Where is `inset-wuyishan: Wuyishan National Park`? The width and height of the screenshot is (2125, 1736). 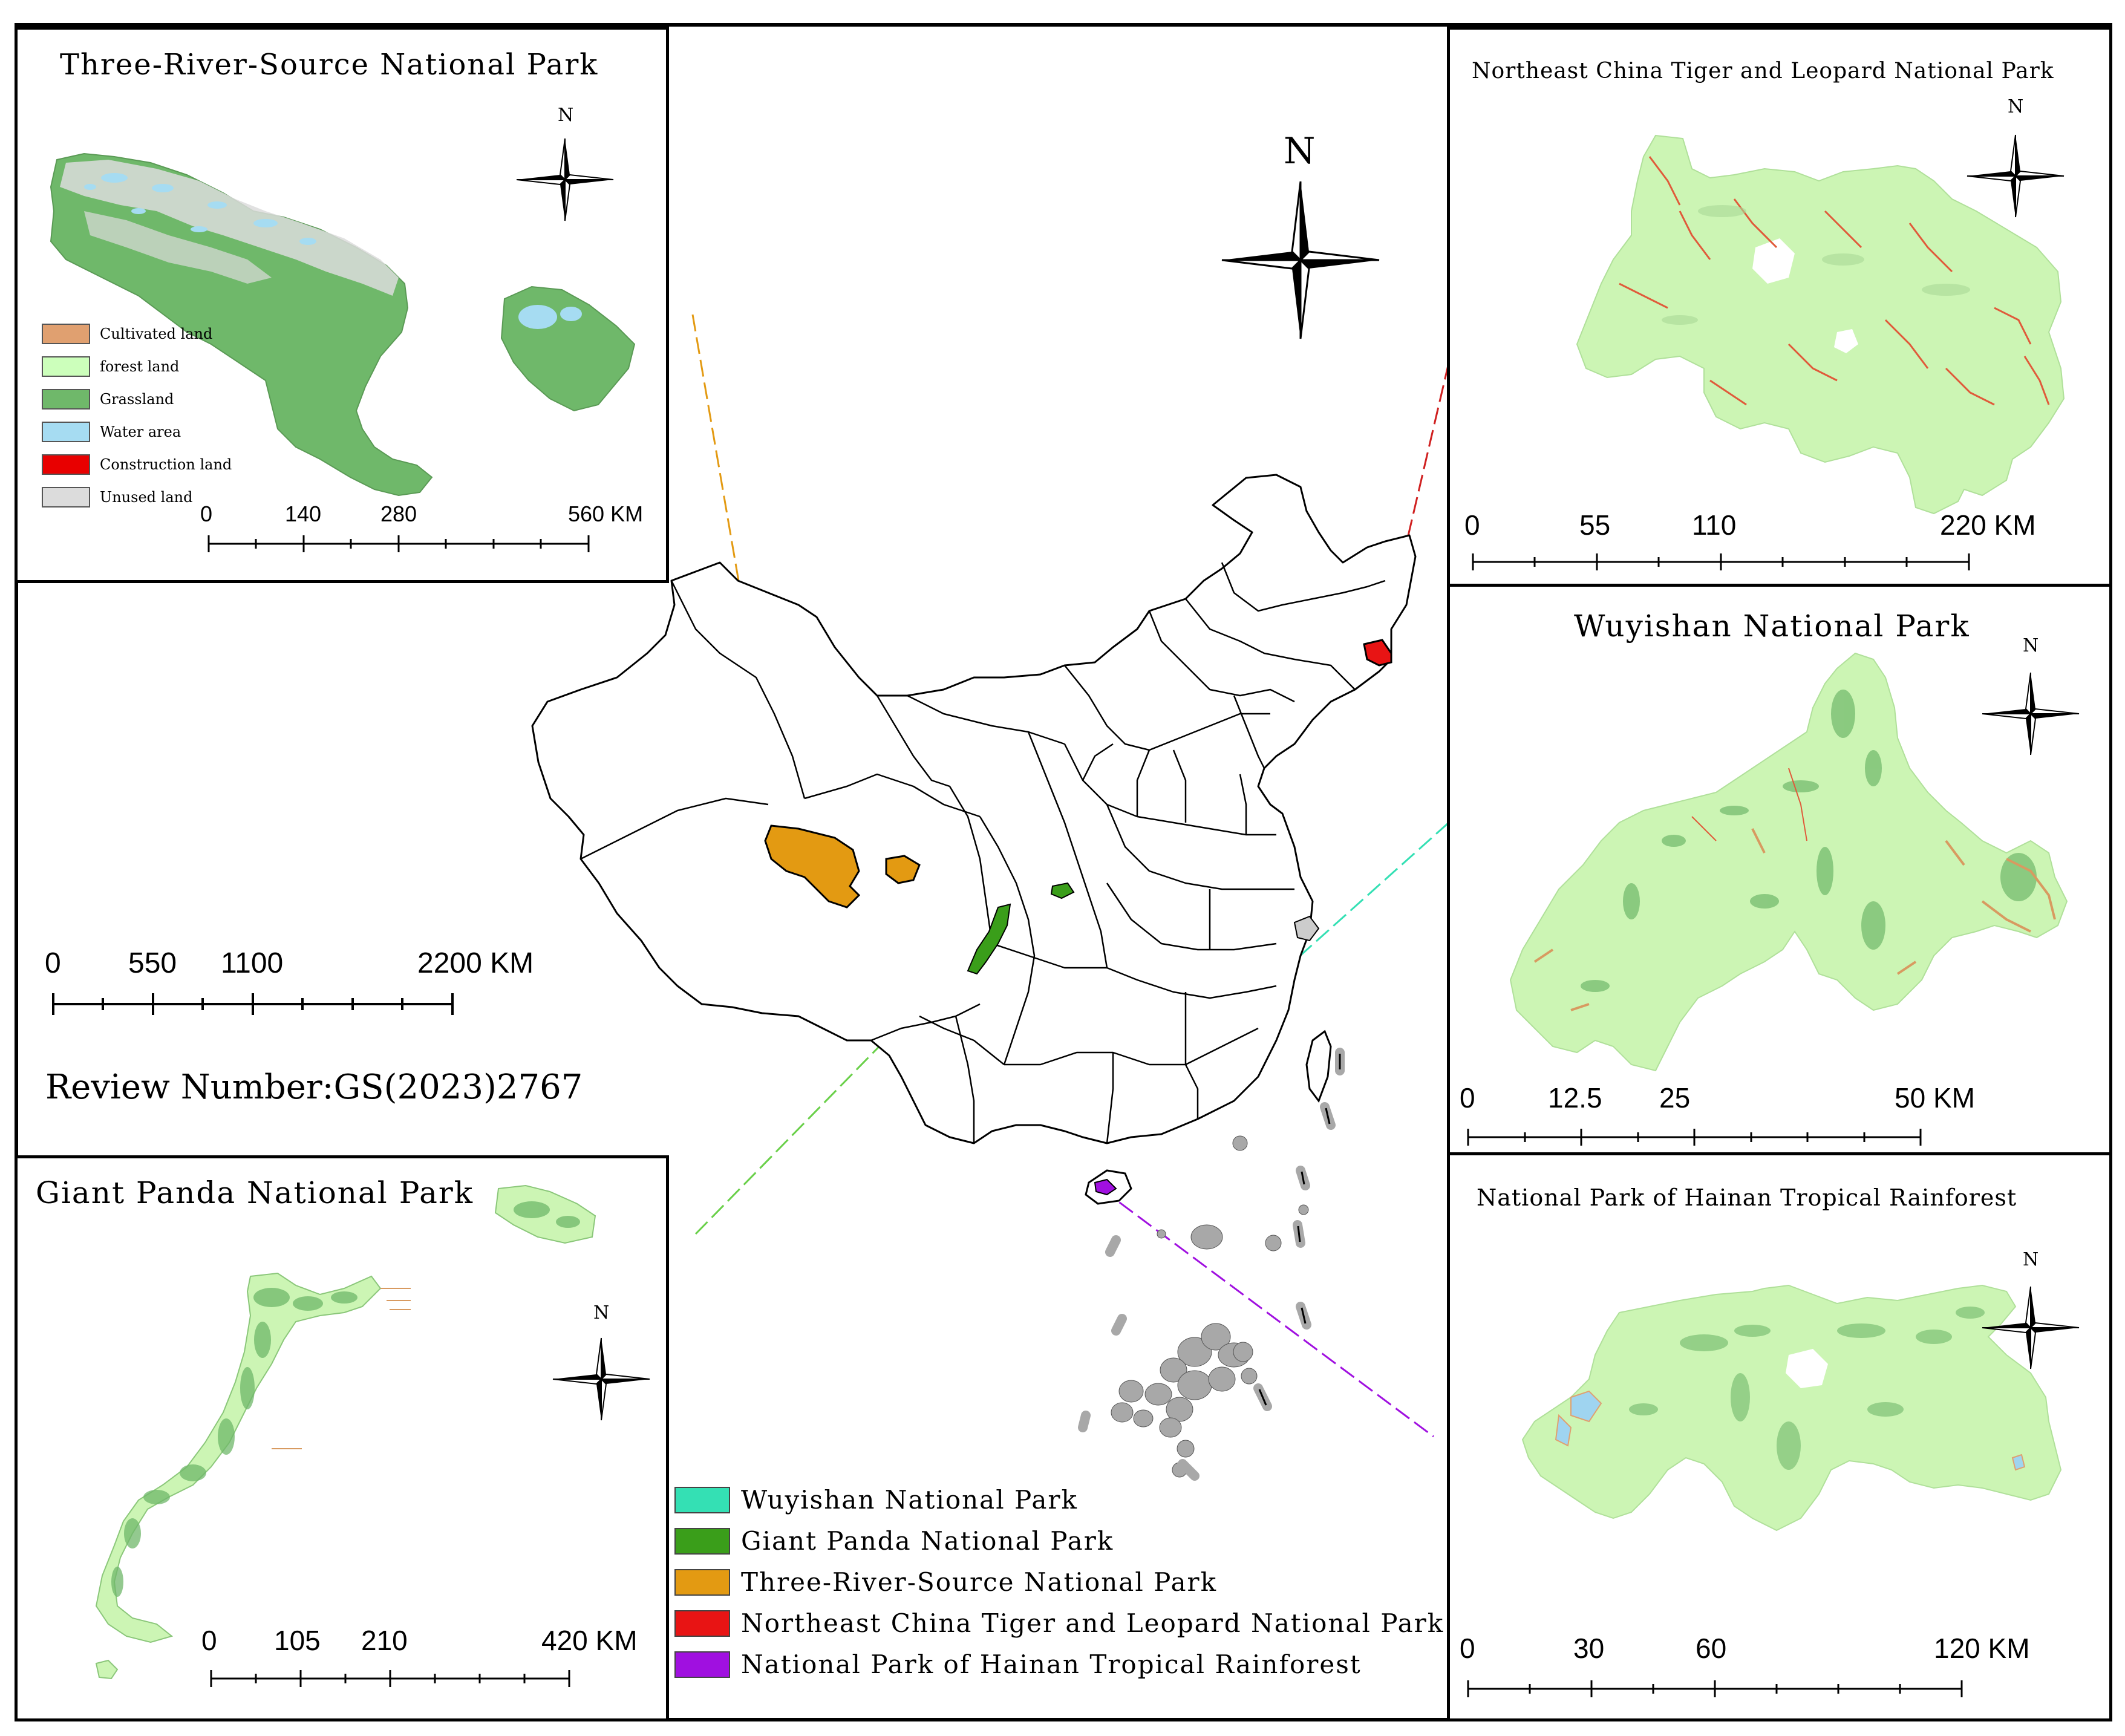
inset-wuyishan: Wuyishan National Park is located at coordinates (1779, 871).